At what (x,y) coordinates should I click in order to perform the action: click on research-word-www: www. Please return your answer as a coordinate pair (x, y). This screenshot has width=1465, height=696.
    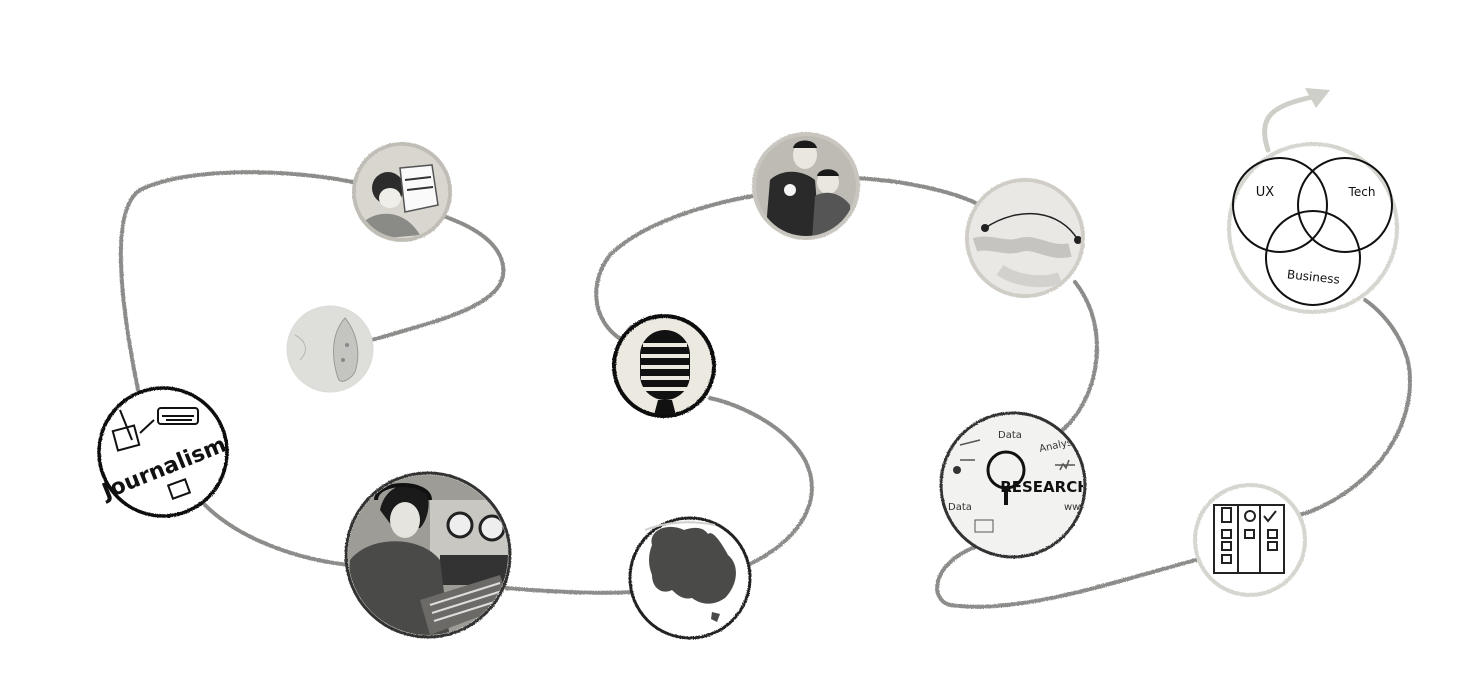
    Looking at the image, I should click on (1076, 507).